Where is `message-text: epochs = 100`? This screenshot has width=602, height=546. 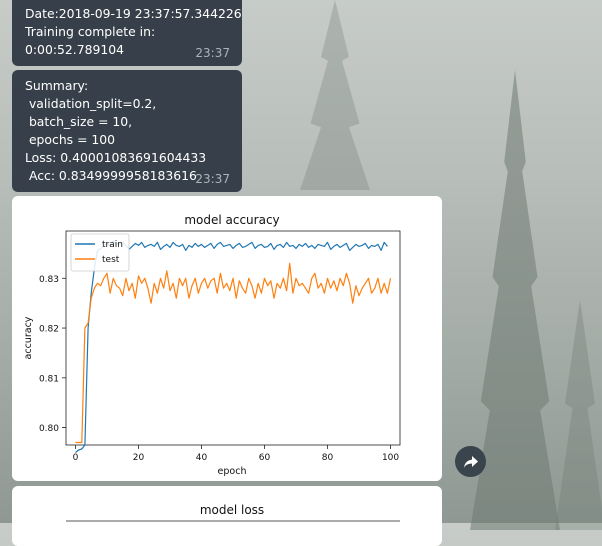 message-text: epochs = 100 is located at coordinates (70, 139).